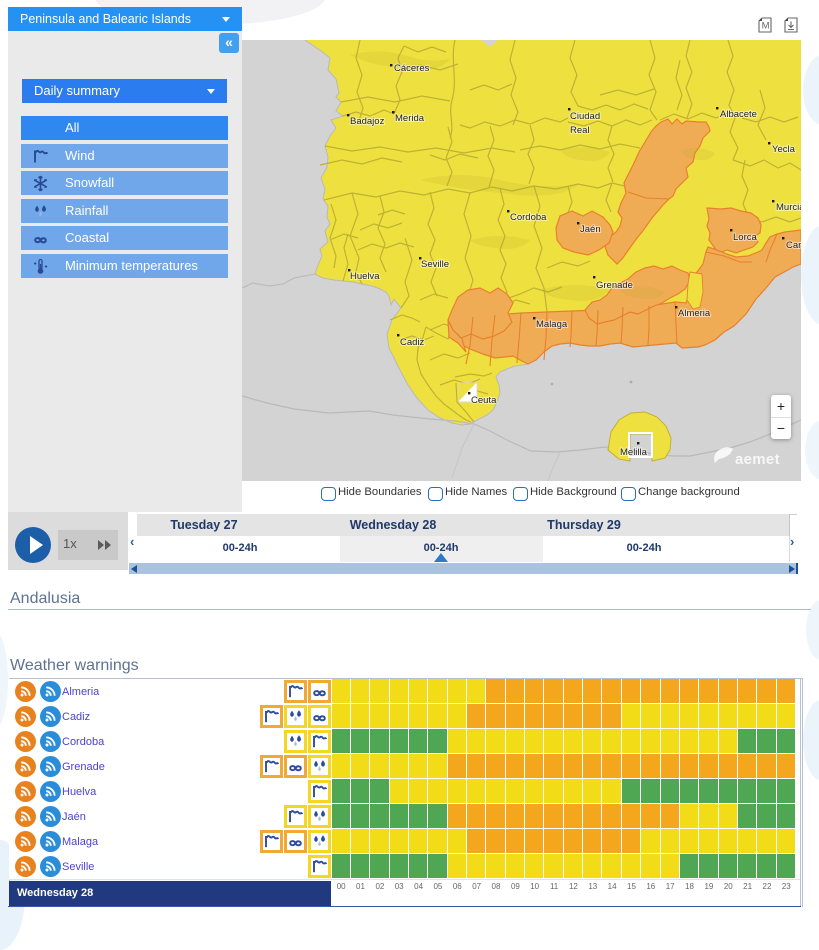  What do you see at coordinates (793, 245) in the screenshot?
I see `svg-text: Cartagena` at bounding box center [793, 245].